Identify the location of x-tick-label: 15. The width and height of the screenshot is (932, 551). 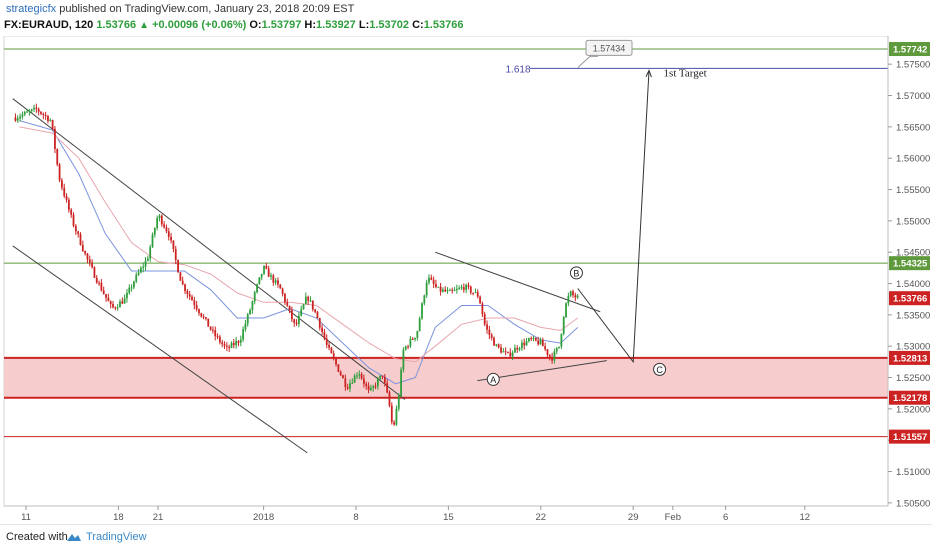
(448, 517).